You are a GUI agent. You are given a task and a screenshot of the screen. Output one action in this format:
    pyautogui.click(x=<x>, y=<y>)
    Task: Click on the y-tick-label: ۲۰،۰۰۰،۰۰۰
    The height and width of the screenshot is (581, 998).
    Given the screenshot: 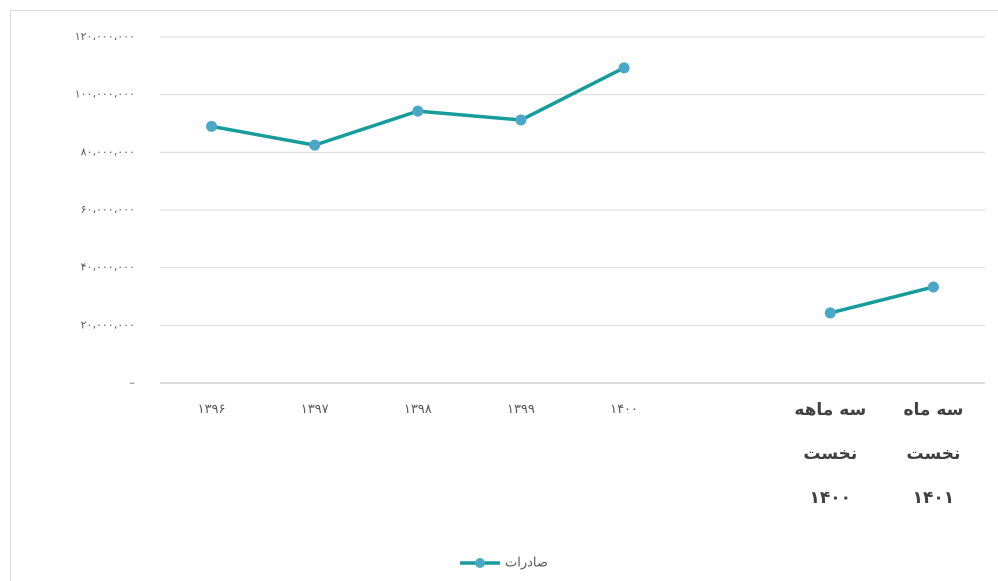 What is the action you would take?
    pyautogui.click(x=108, y=324)
    